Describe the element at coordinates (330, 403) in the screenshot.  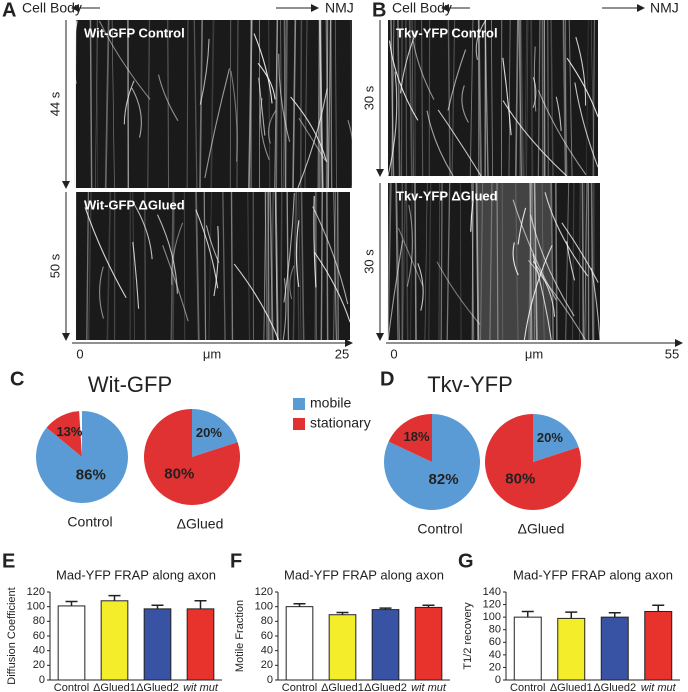
I see `legend-label: mobile` at that location.